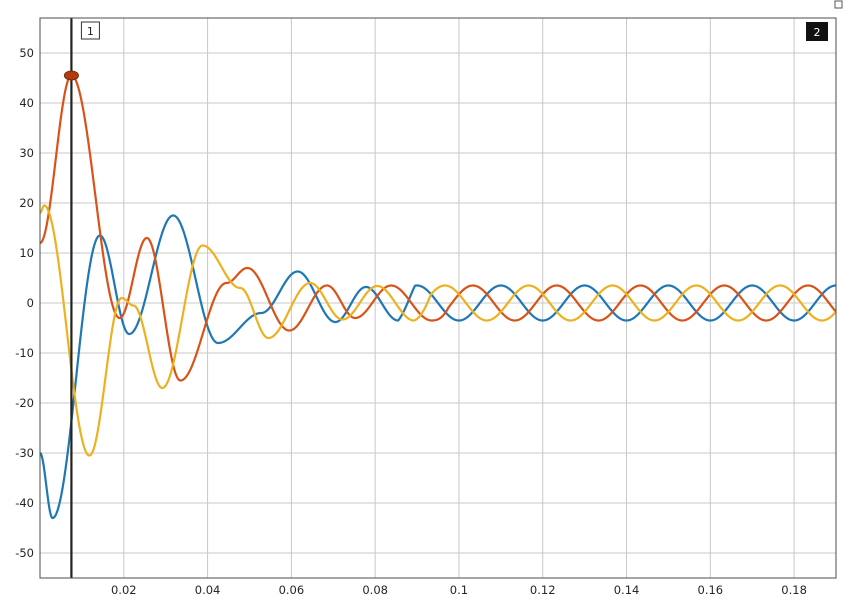 The image size is (843, 599). I want to click on x-tick-label: 0.1, so click(459, 590).